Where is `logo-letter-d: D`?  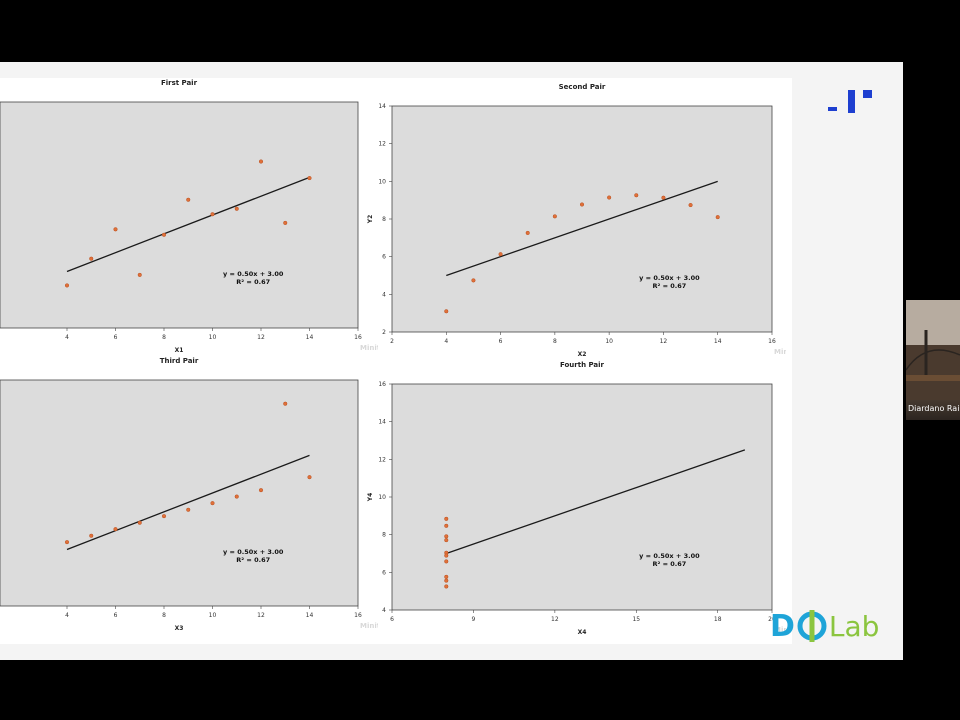
logo-letter-d: D is located at coordinates (782, 626).